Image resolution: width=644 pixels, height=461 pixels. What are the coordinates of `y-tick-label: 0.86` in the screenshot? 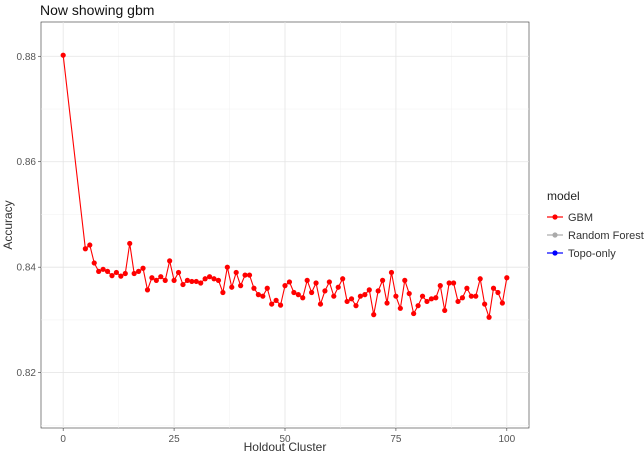 It's located at (27, 162).